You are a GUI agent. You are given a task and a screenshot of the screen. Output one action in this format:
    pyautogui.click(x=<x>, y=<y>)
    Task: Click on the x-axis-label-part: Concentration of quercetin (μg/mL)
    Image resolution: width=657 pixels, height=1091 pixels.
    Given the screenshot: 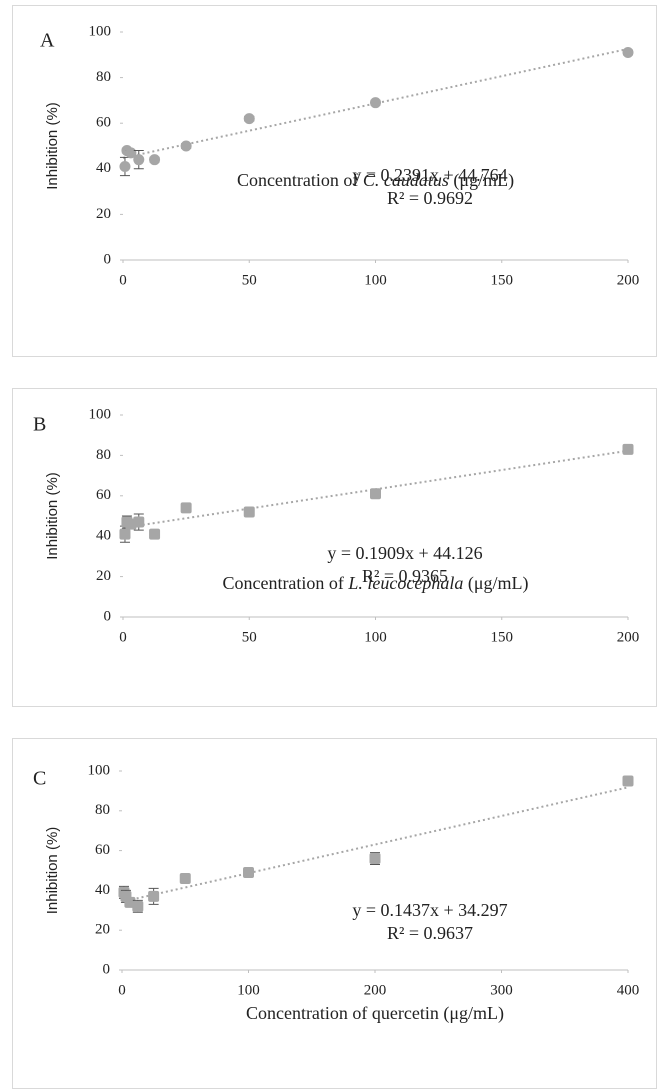 What is the action you would take?
    pyautogui.click(x=375, y=1013)
    